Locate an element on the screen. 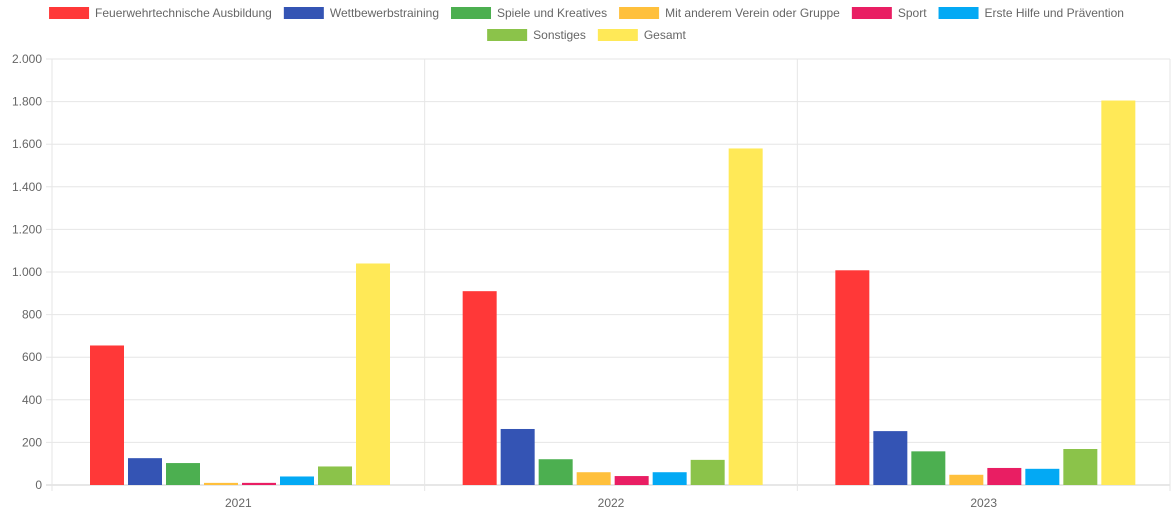 The width and height of the screenshot is (1173, 510). legend-item: Mit anderem Verein oder Gruppe is located at coordinates (729, 13).